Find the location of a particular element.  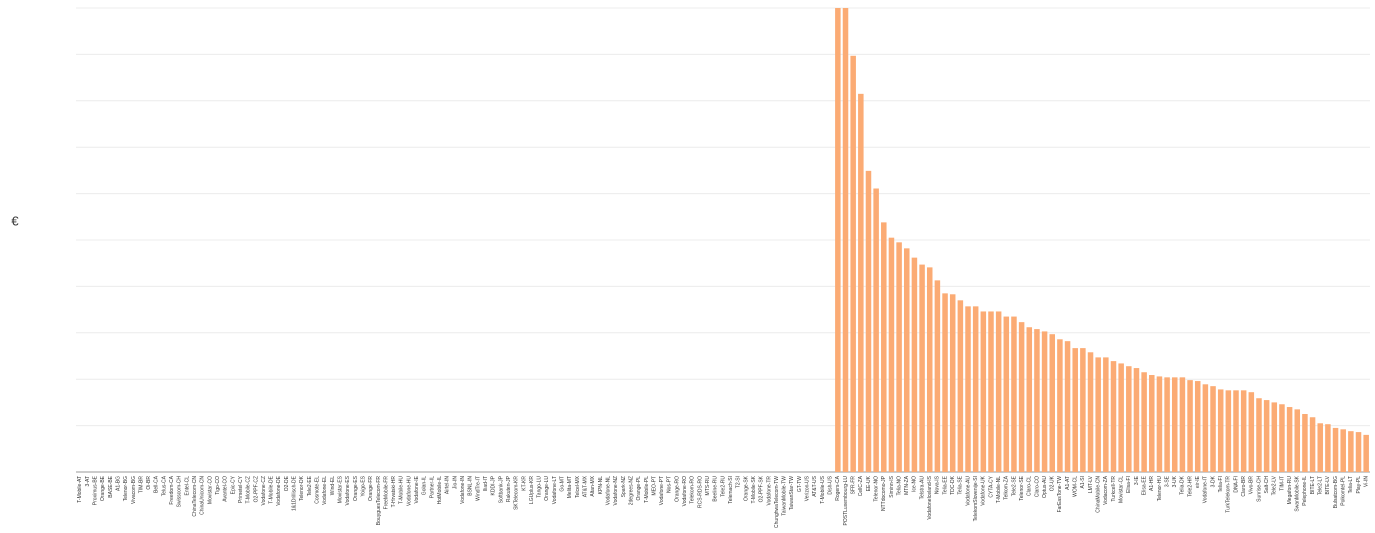

x-tick-label: Go-MT is located at coordinates (563, 484).